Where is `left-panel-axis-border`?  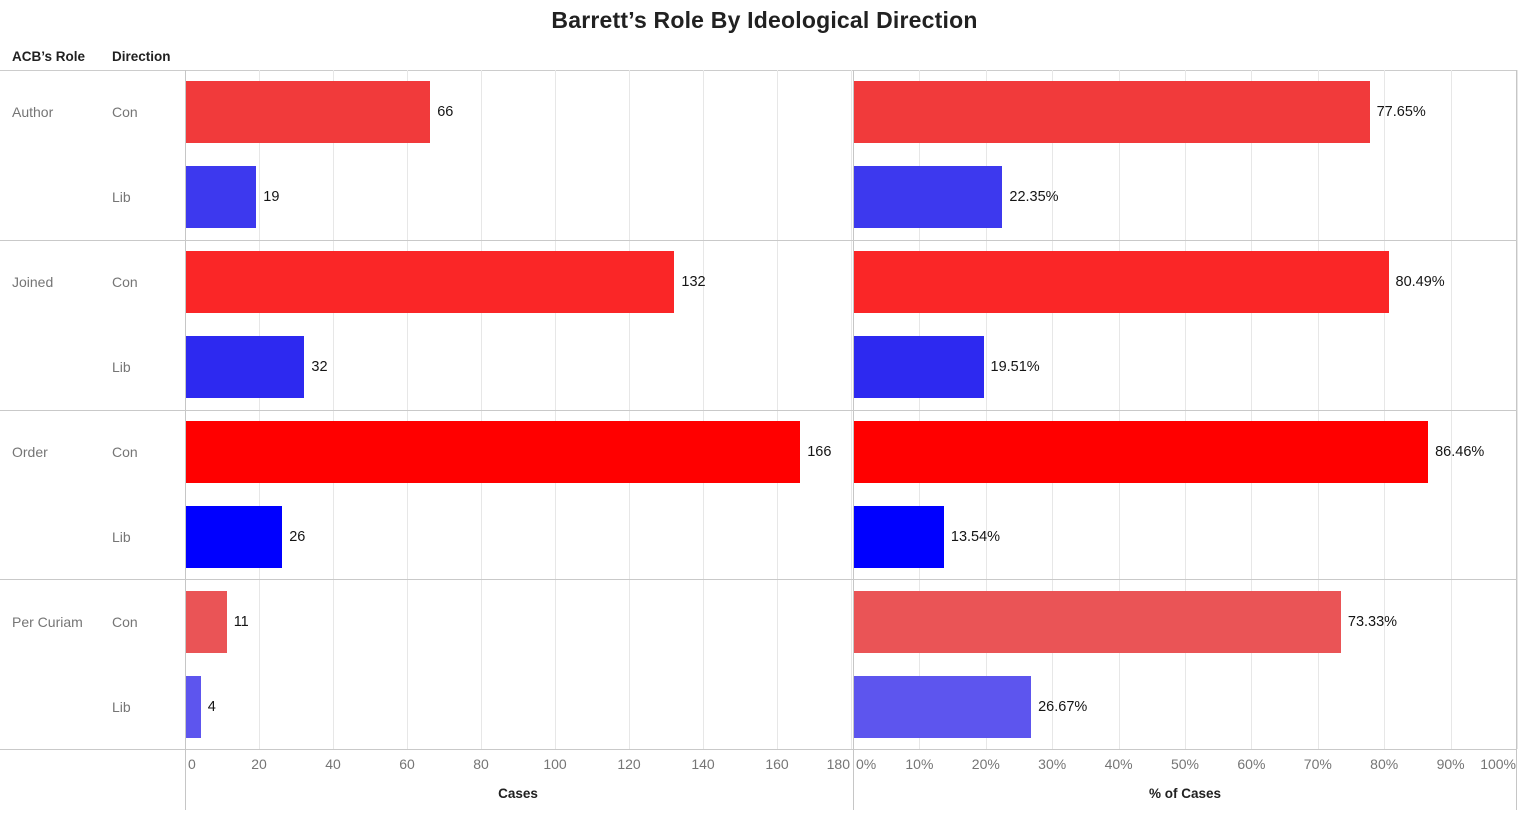 left-panel-axis-border is located at coordinates (185, 440).